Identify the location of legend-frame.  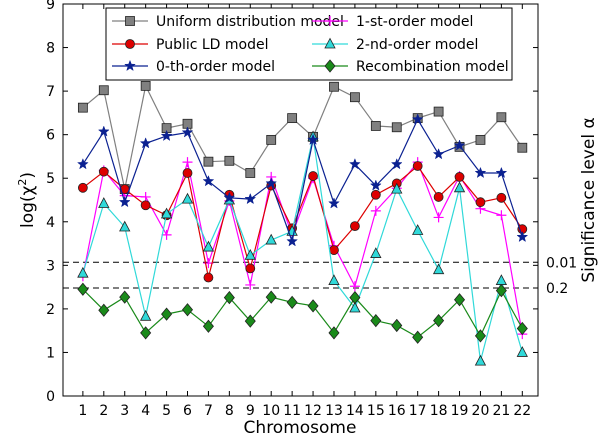
(309, 44).